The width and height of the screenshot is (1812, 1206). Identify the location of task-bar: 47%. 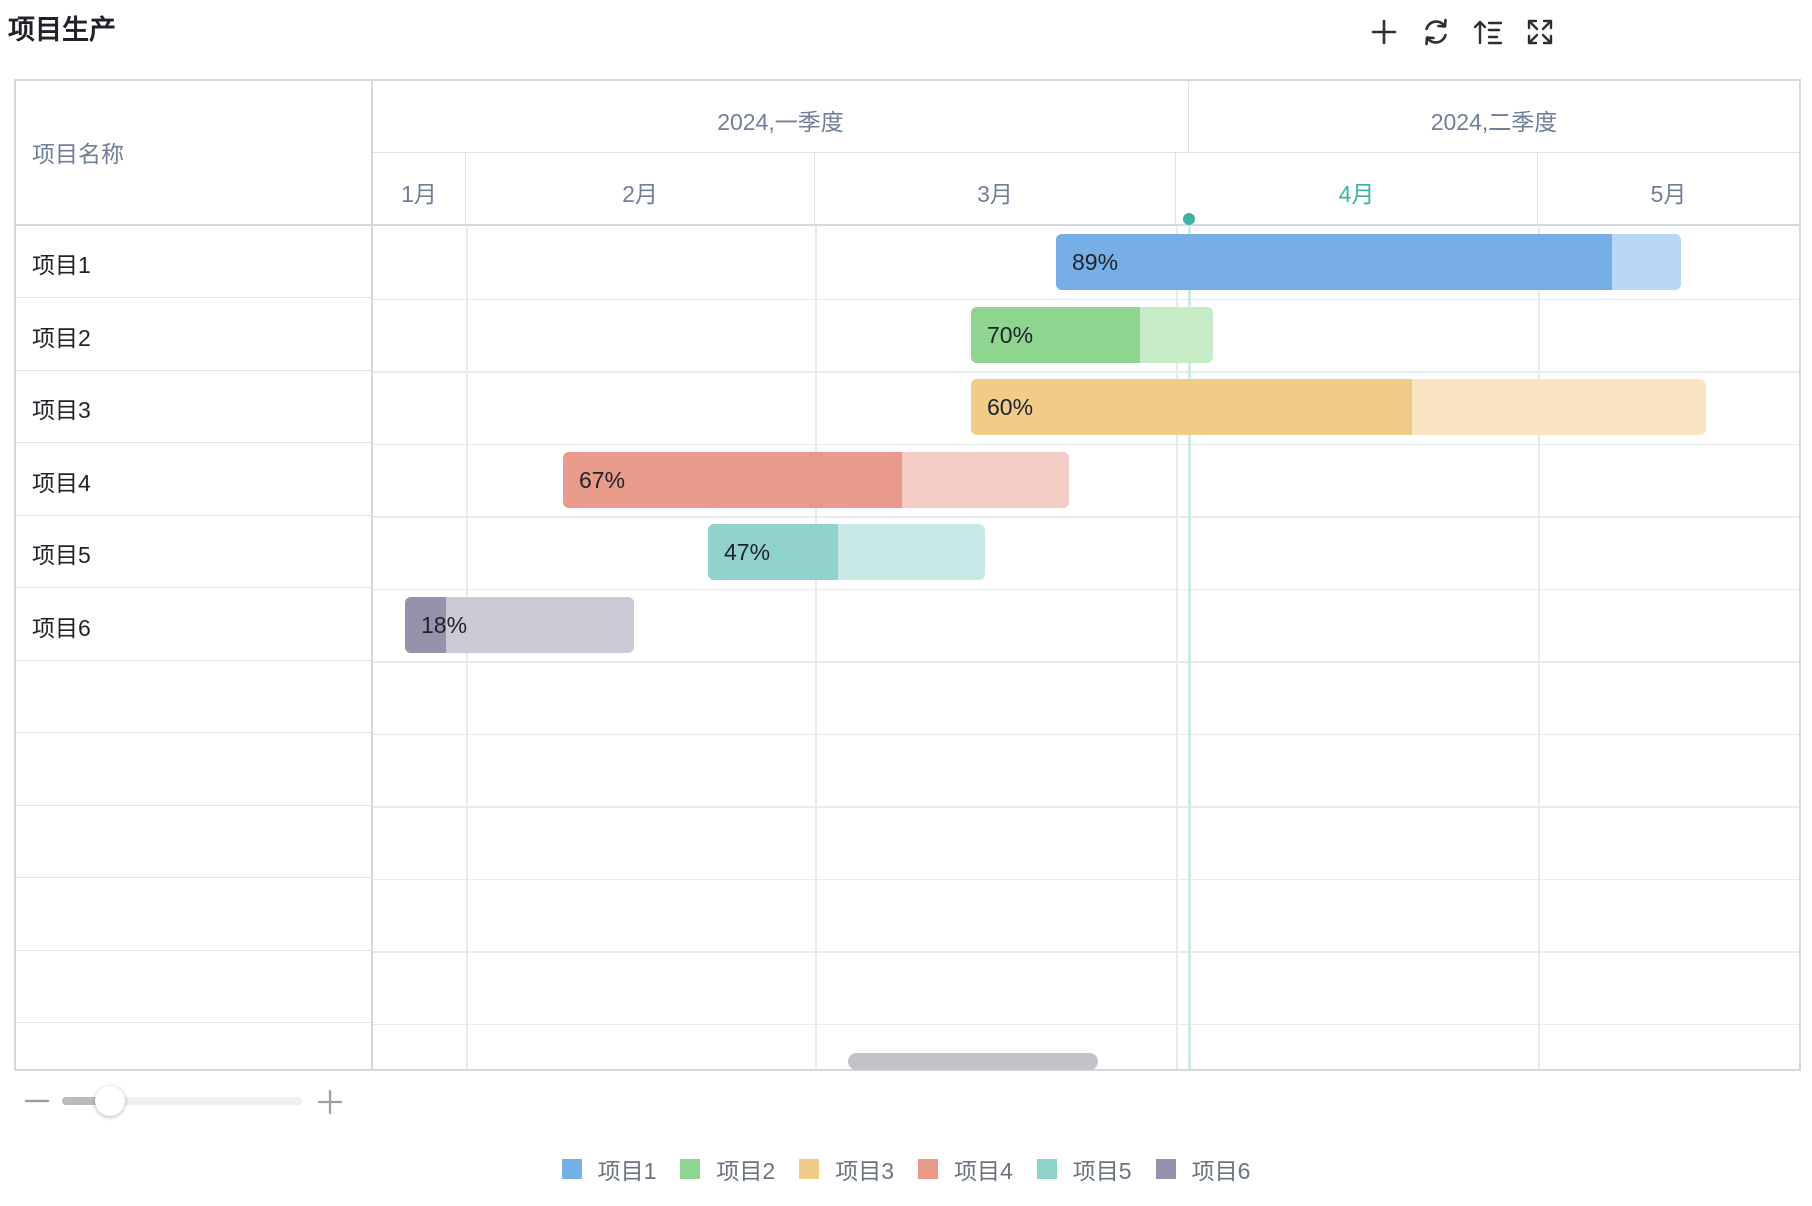
(846, 552).